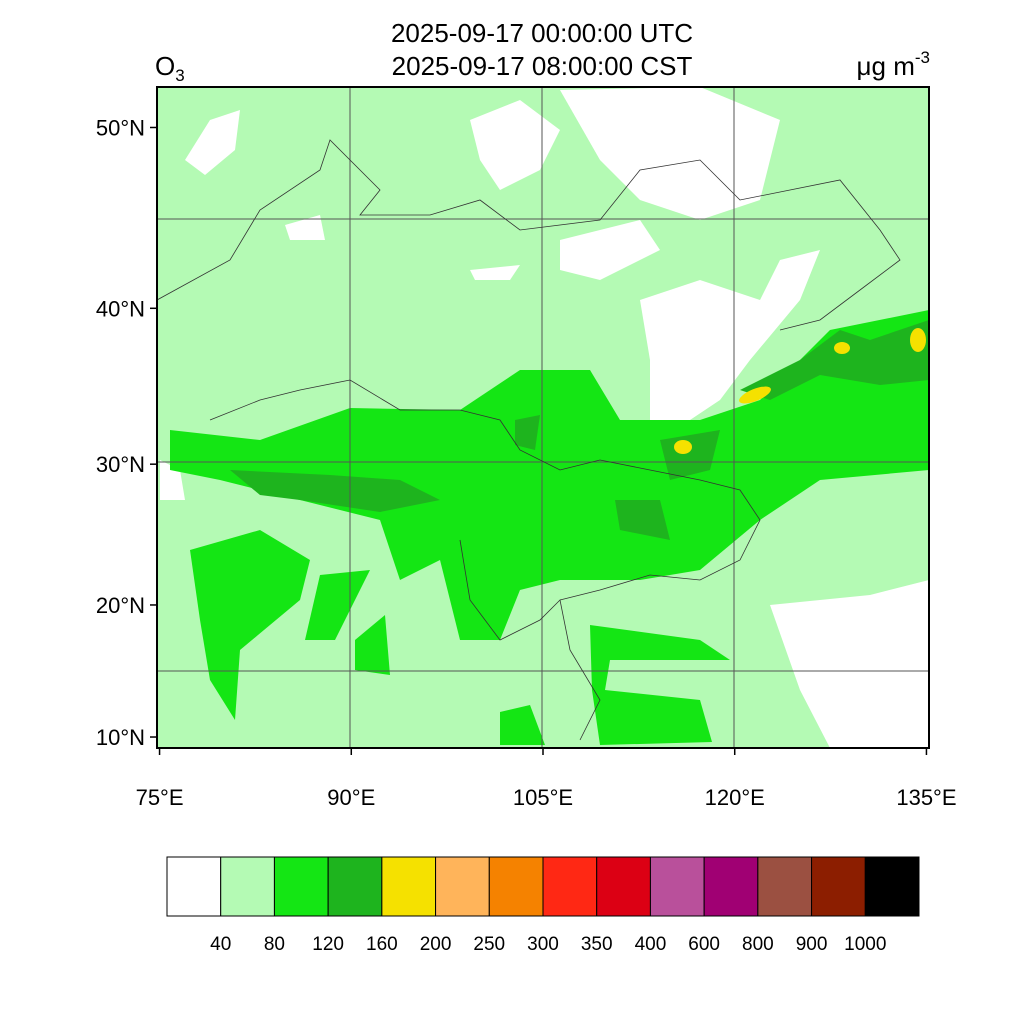 The height and width of the screenshot is (1029, 1024). Describe the element at coordinates (489, 944) in the screenshot. I see `colorbar-label: 250` at that location.